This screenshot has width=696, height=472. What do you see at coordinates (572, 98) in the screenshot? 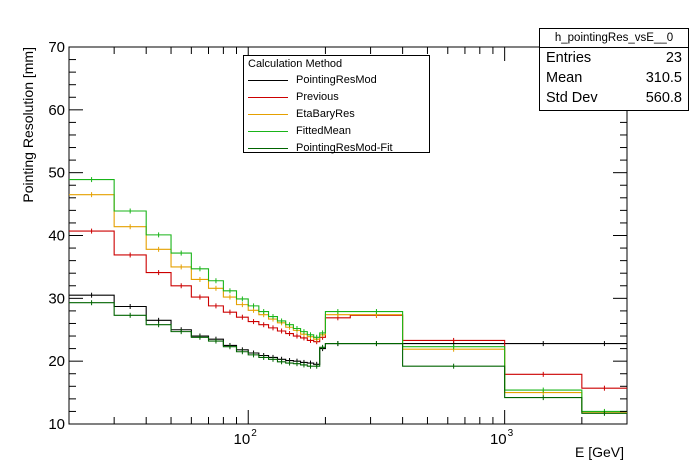
I see `stats-std-label: Std Dev` at bounding box center [572, 98].